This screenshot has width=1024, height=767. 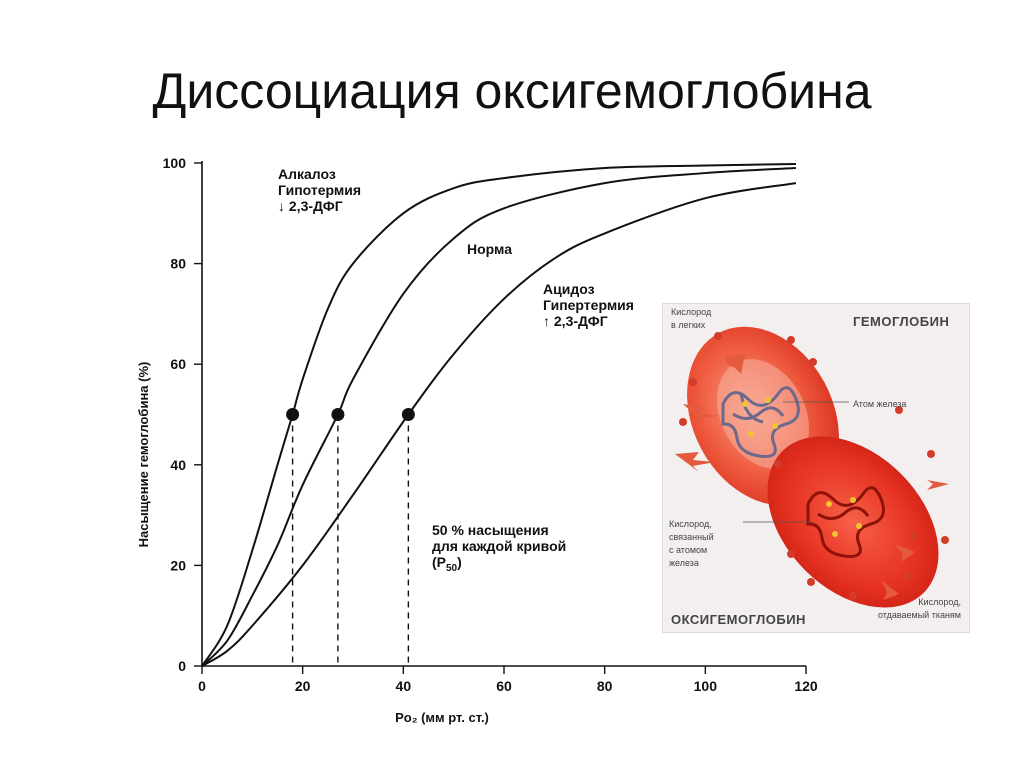 I want to click on y-axis-title: Насыщение гемоглобина (%), so click(x=143, y=455).